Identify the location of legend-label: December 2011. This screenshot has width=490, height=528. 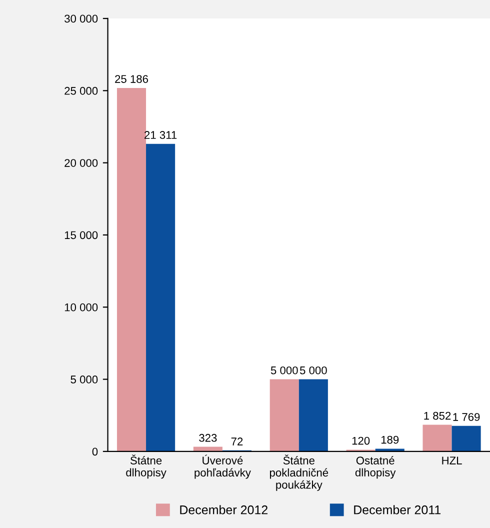
(397, 509).